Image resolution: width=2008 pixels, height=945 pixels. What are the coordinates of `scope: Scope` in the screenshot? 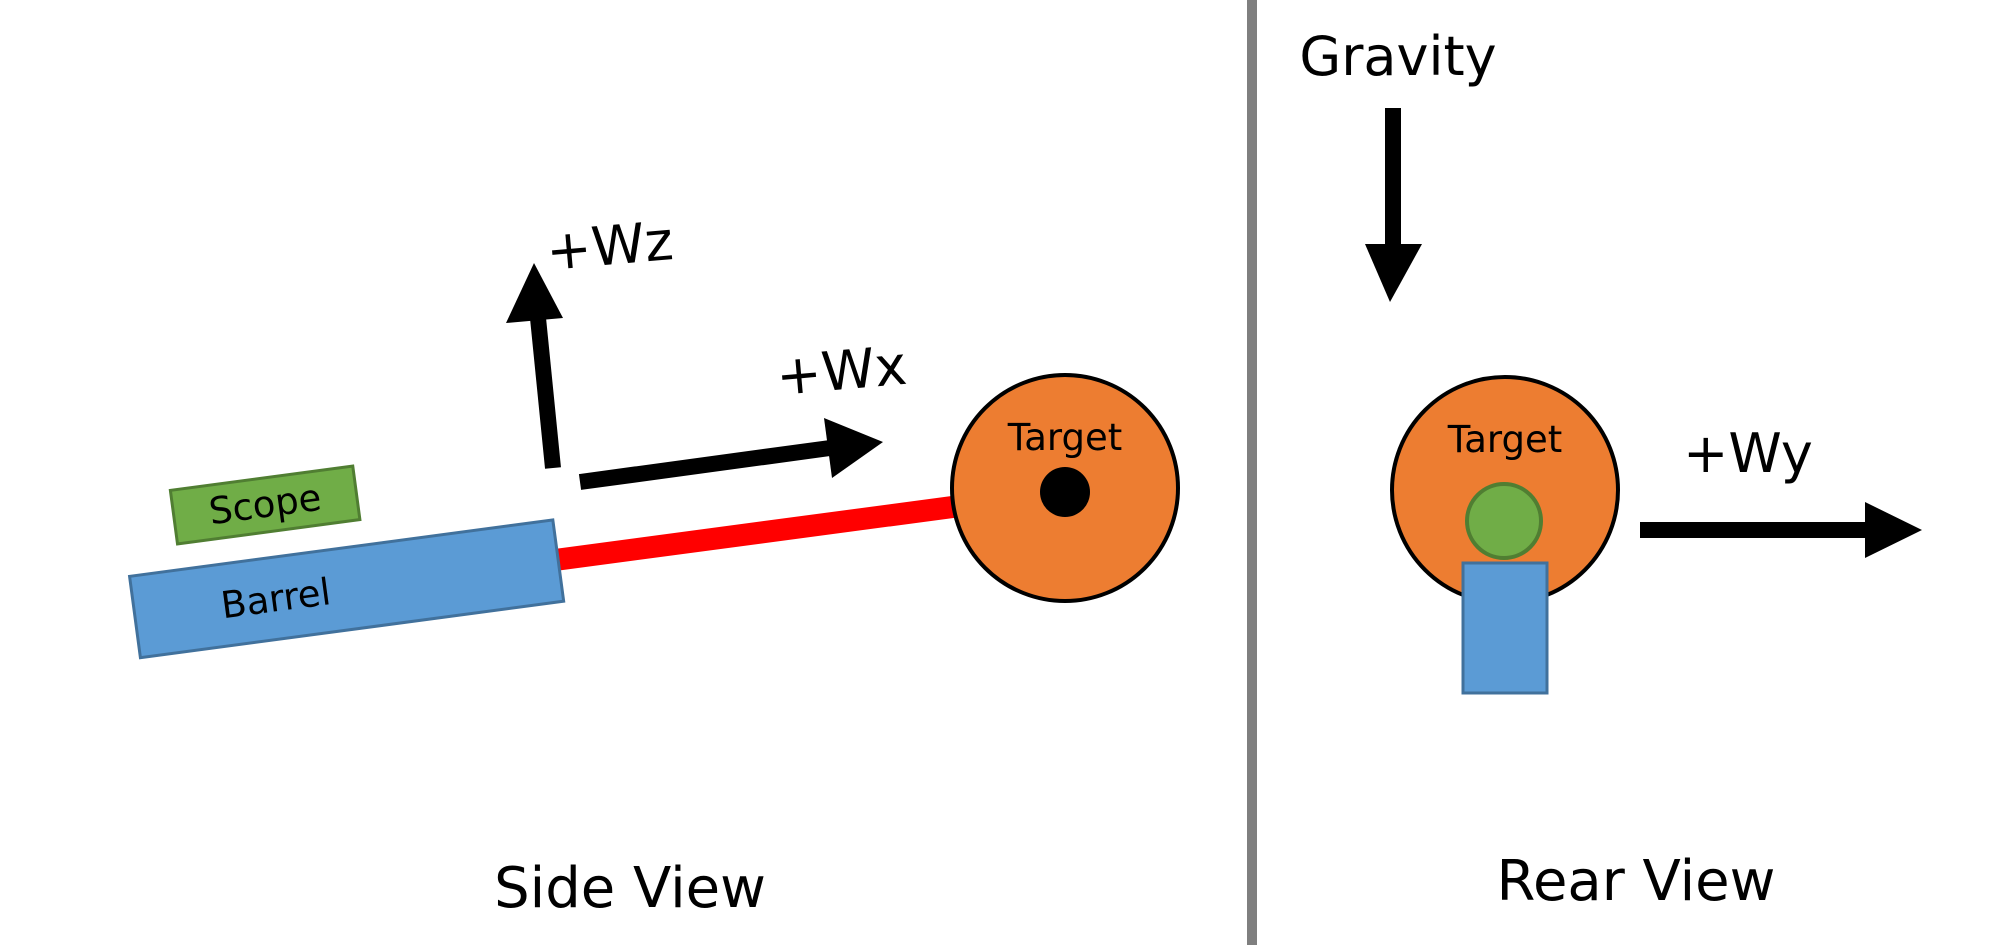 It's located at (265, 505).